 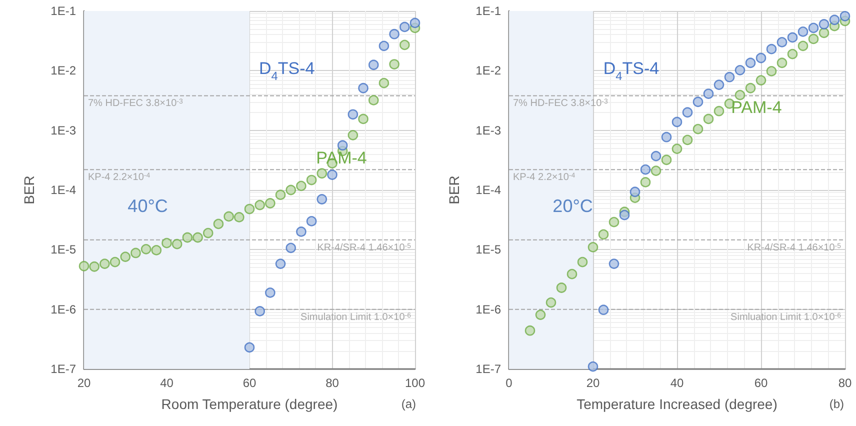 What do you see at coordinates (249, 404) in the screenshot?
I see `x-axis-title: Room Temperature (degree)` at bounding box center [249, 404].